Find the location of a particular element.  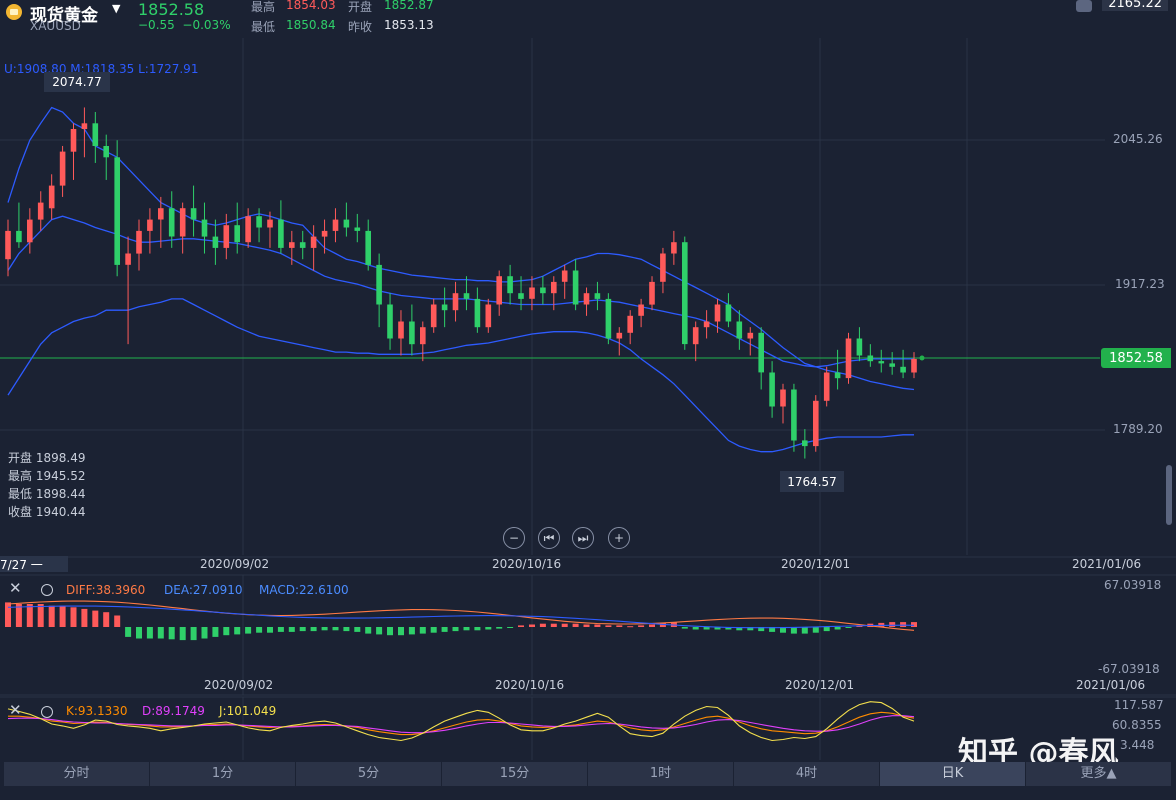

jump-end-button: ⏭ is located at coordinates (583, 538).